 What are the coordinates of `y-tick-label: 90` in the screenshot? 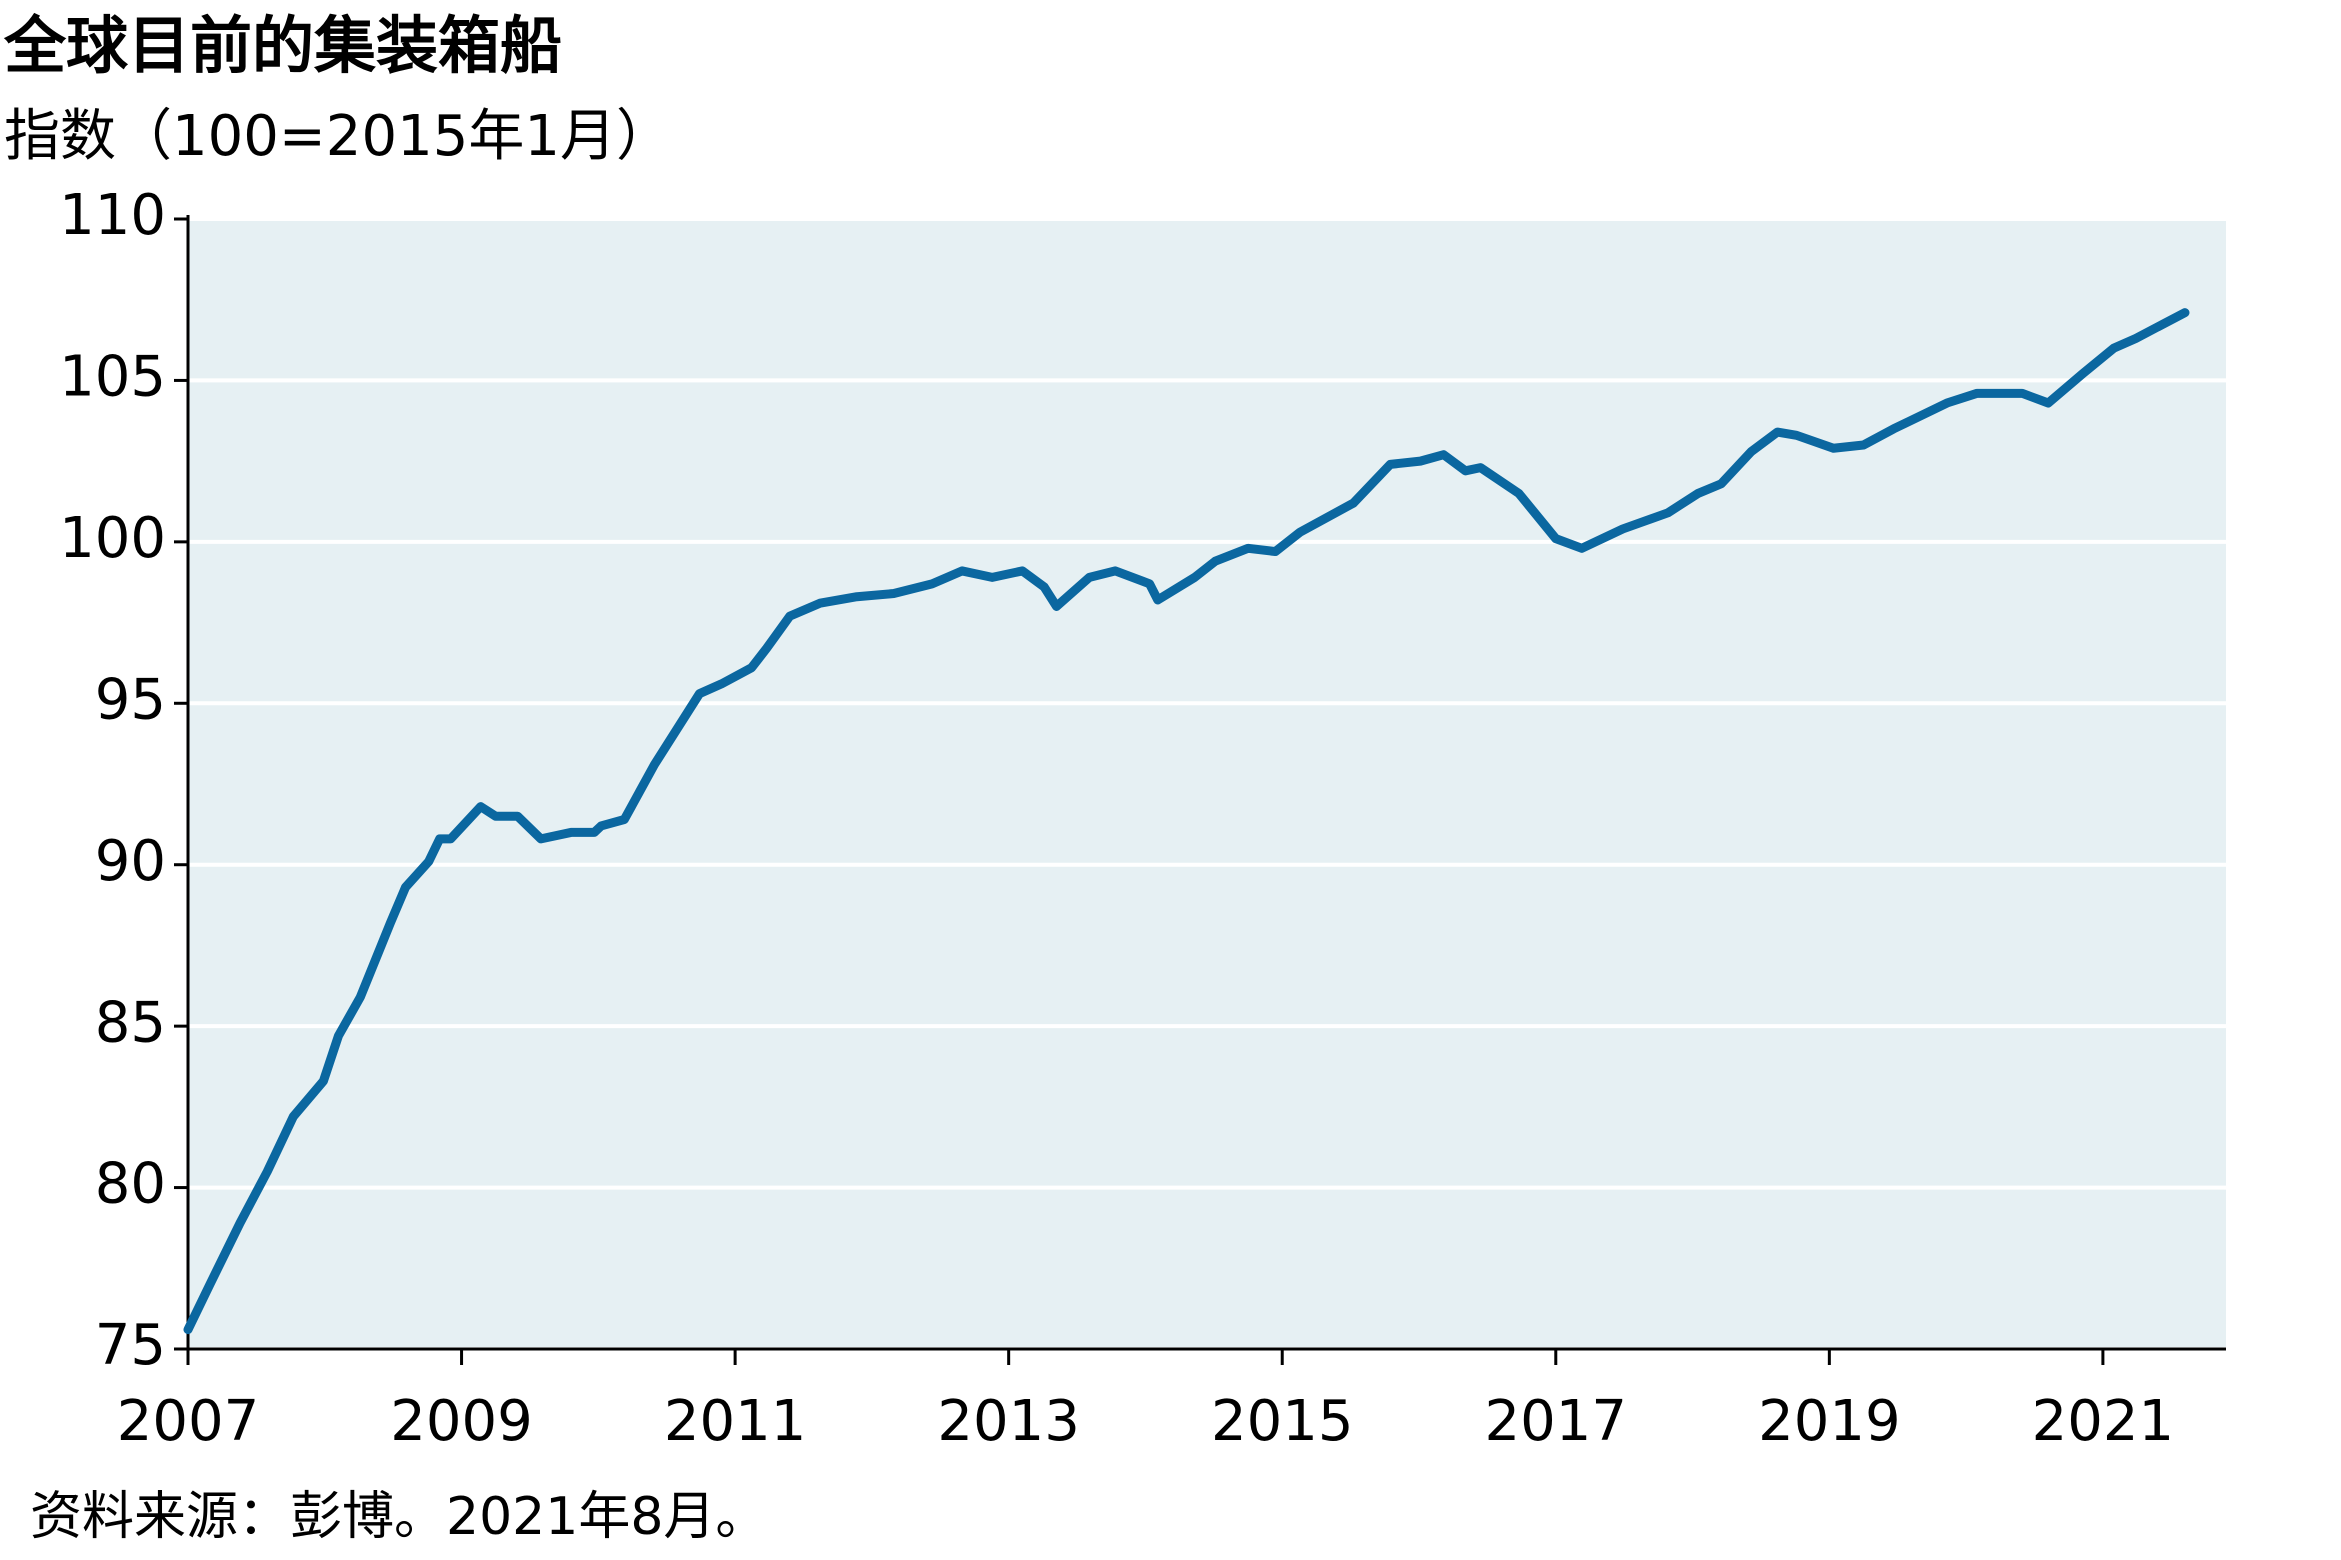 It's located at (130, 861).